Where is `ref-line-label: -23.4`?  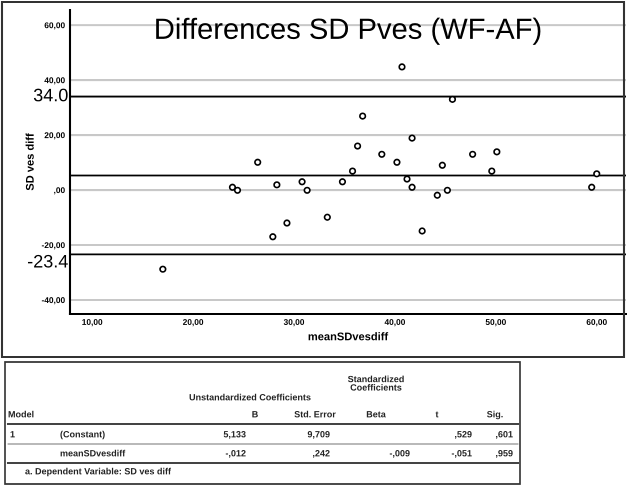
ref-line-label: -23.4 is located at coordinates (48, 261).